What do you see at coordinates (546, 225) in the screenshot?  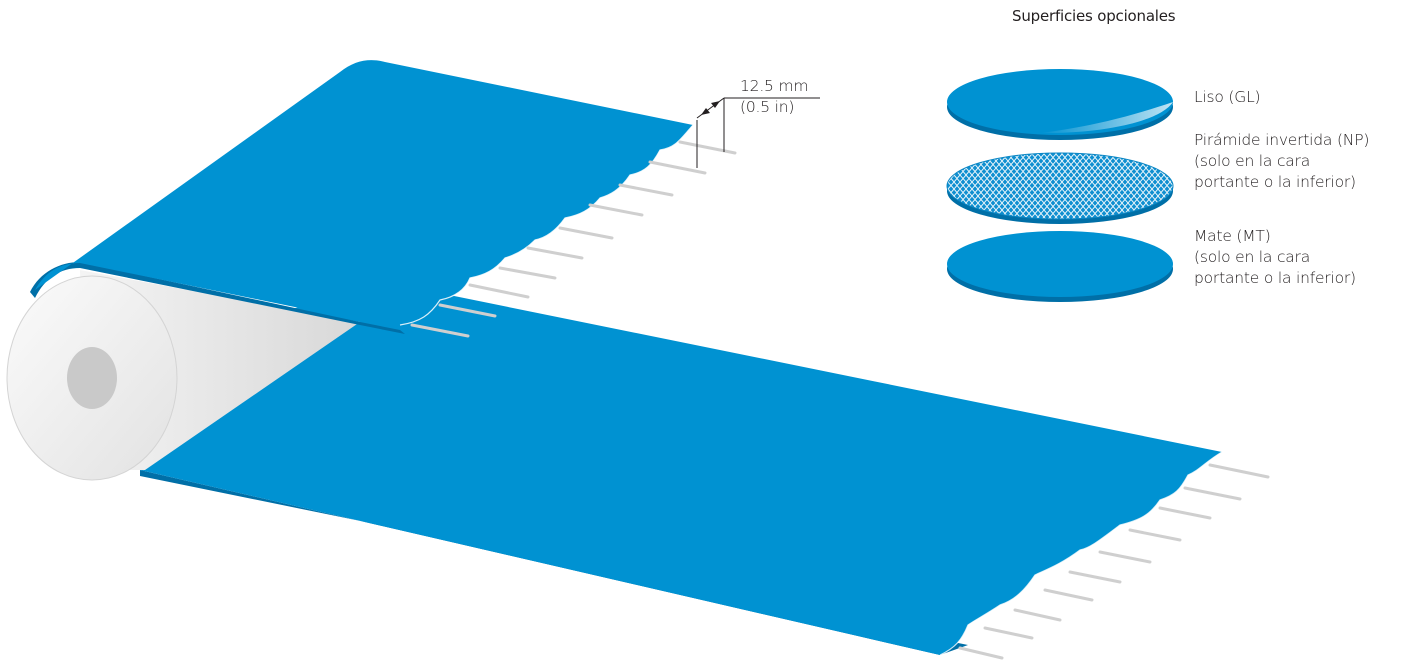 I see `upper-belt-wavy-edge` at bounding box center [546, 225].